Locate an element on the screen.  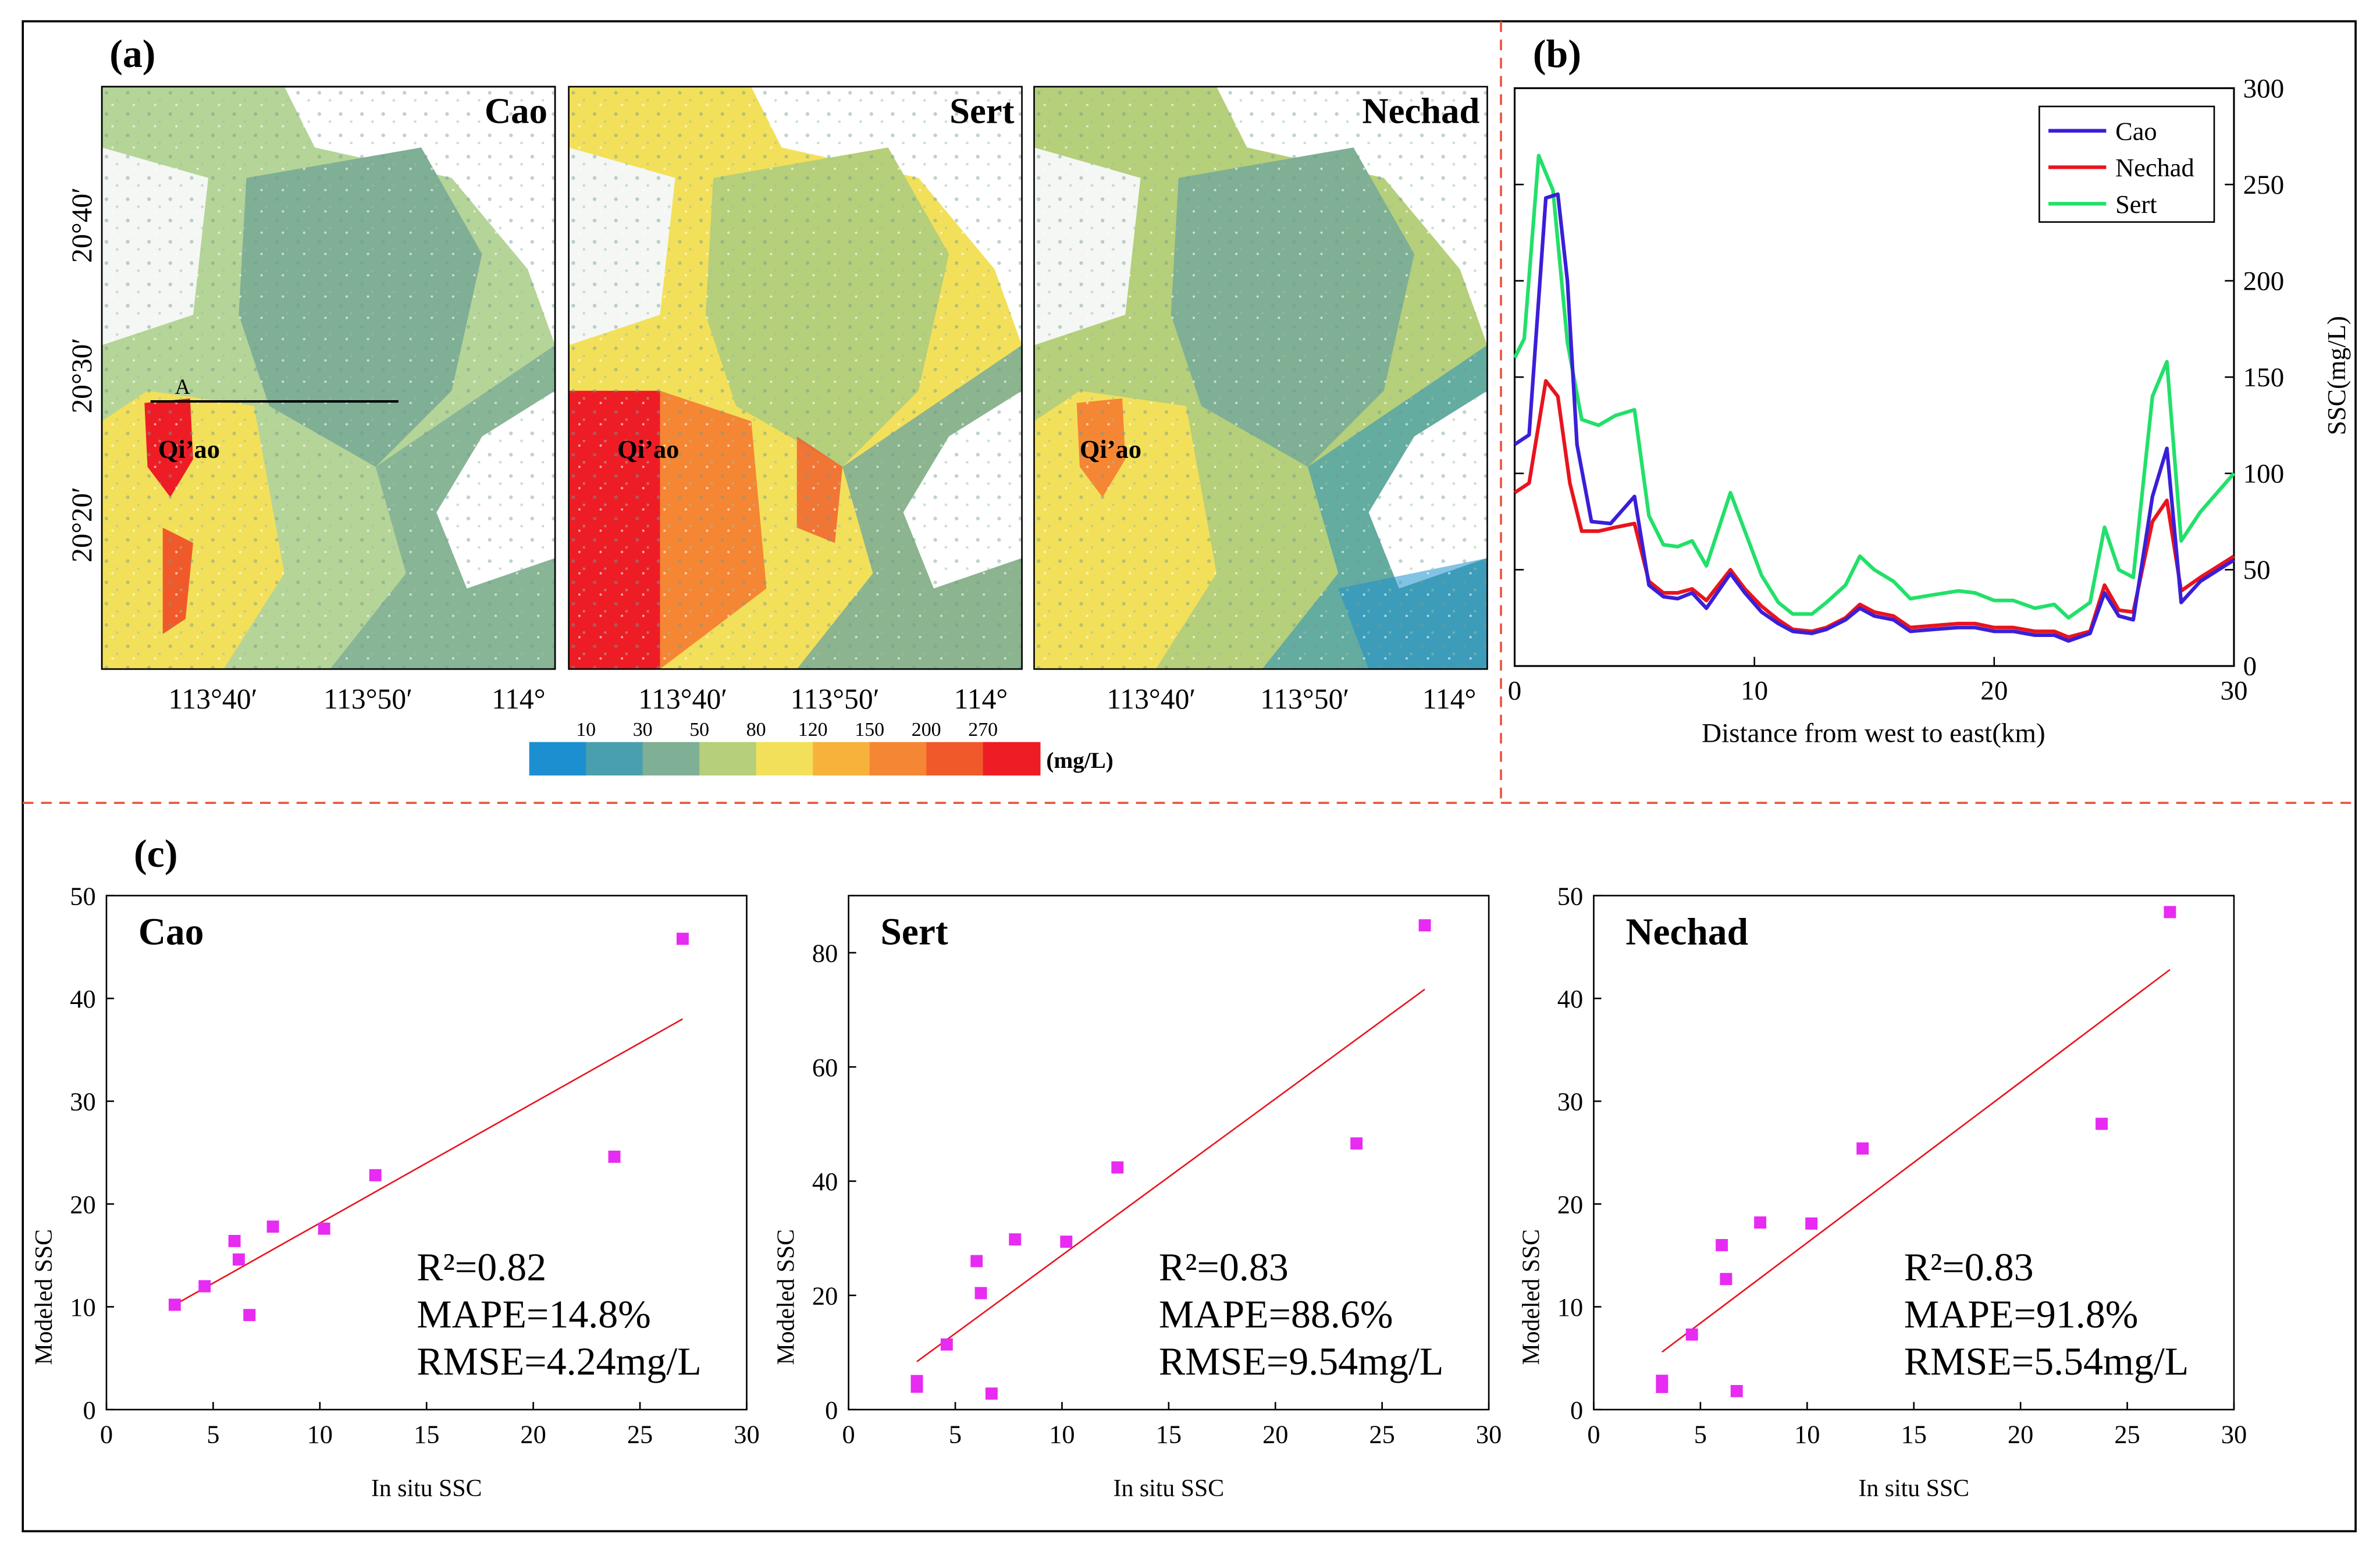
legend-label: Sert is located at coordinates (2136, 204).